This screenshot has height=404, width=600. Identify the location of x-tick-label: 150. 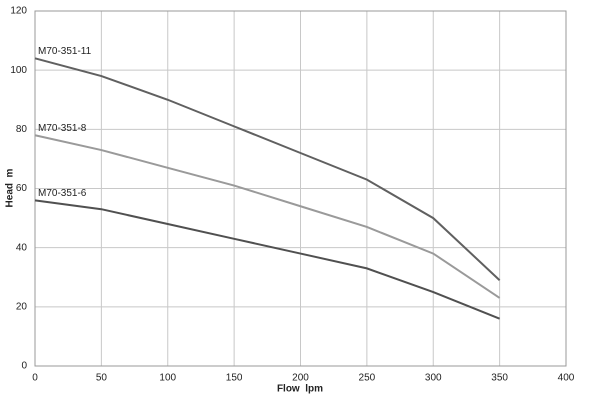
(234, 378).